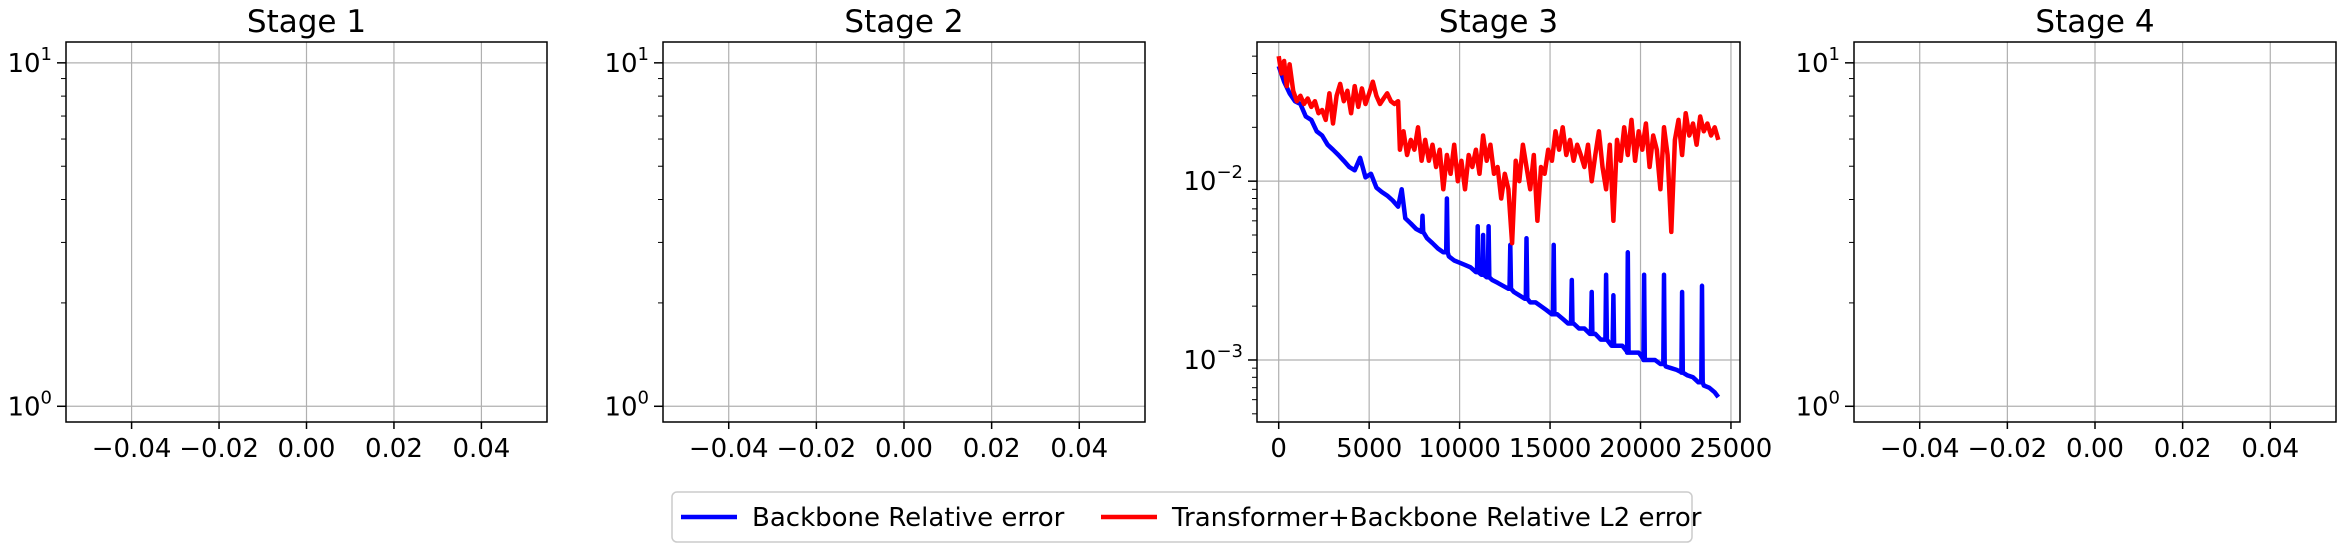  Describe the element at coordinates (2094, 22) in the screenshot. I see `chart-title: Stage 4` at that location.